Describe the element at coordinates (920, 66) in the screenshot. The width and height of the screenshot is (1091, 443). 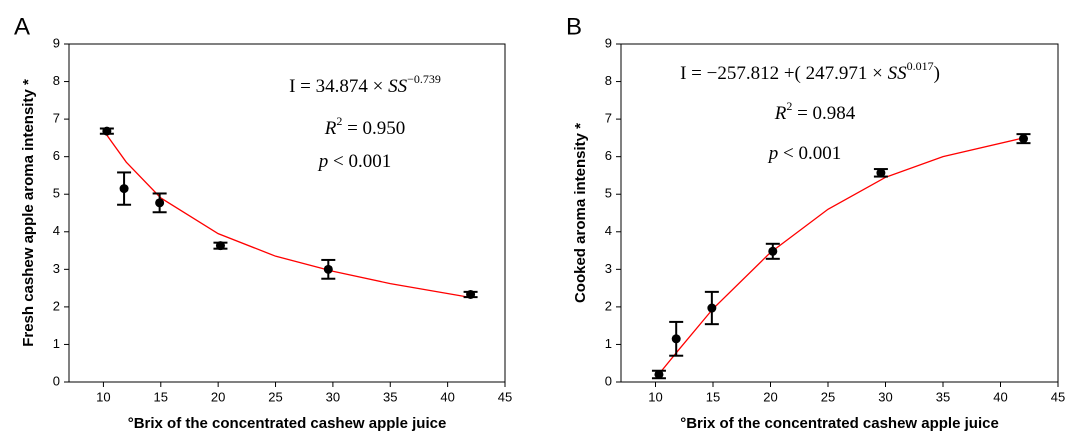
I see `equation-part: 0.017` at that location.